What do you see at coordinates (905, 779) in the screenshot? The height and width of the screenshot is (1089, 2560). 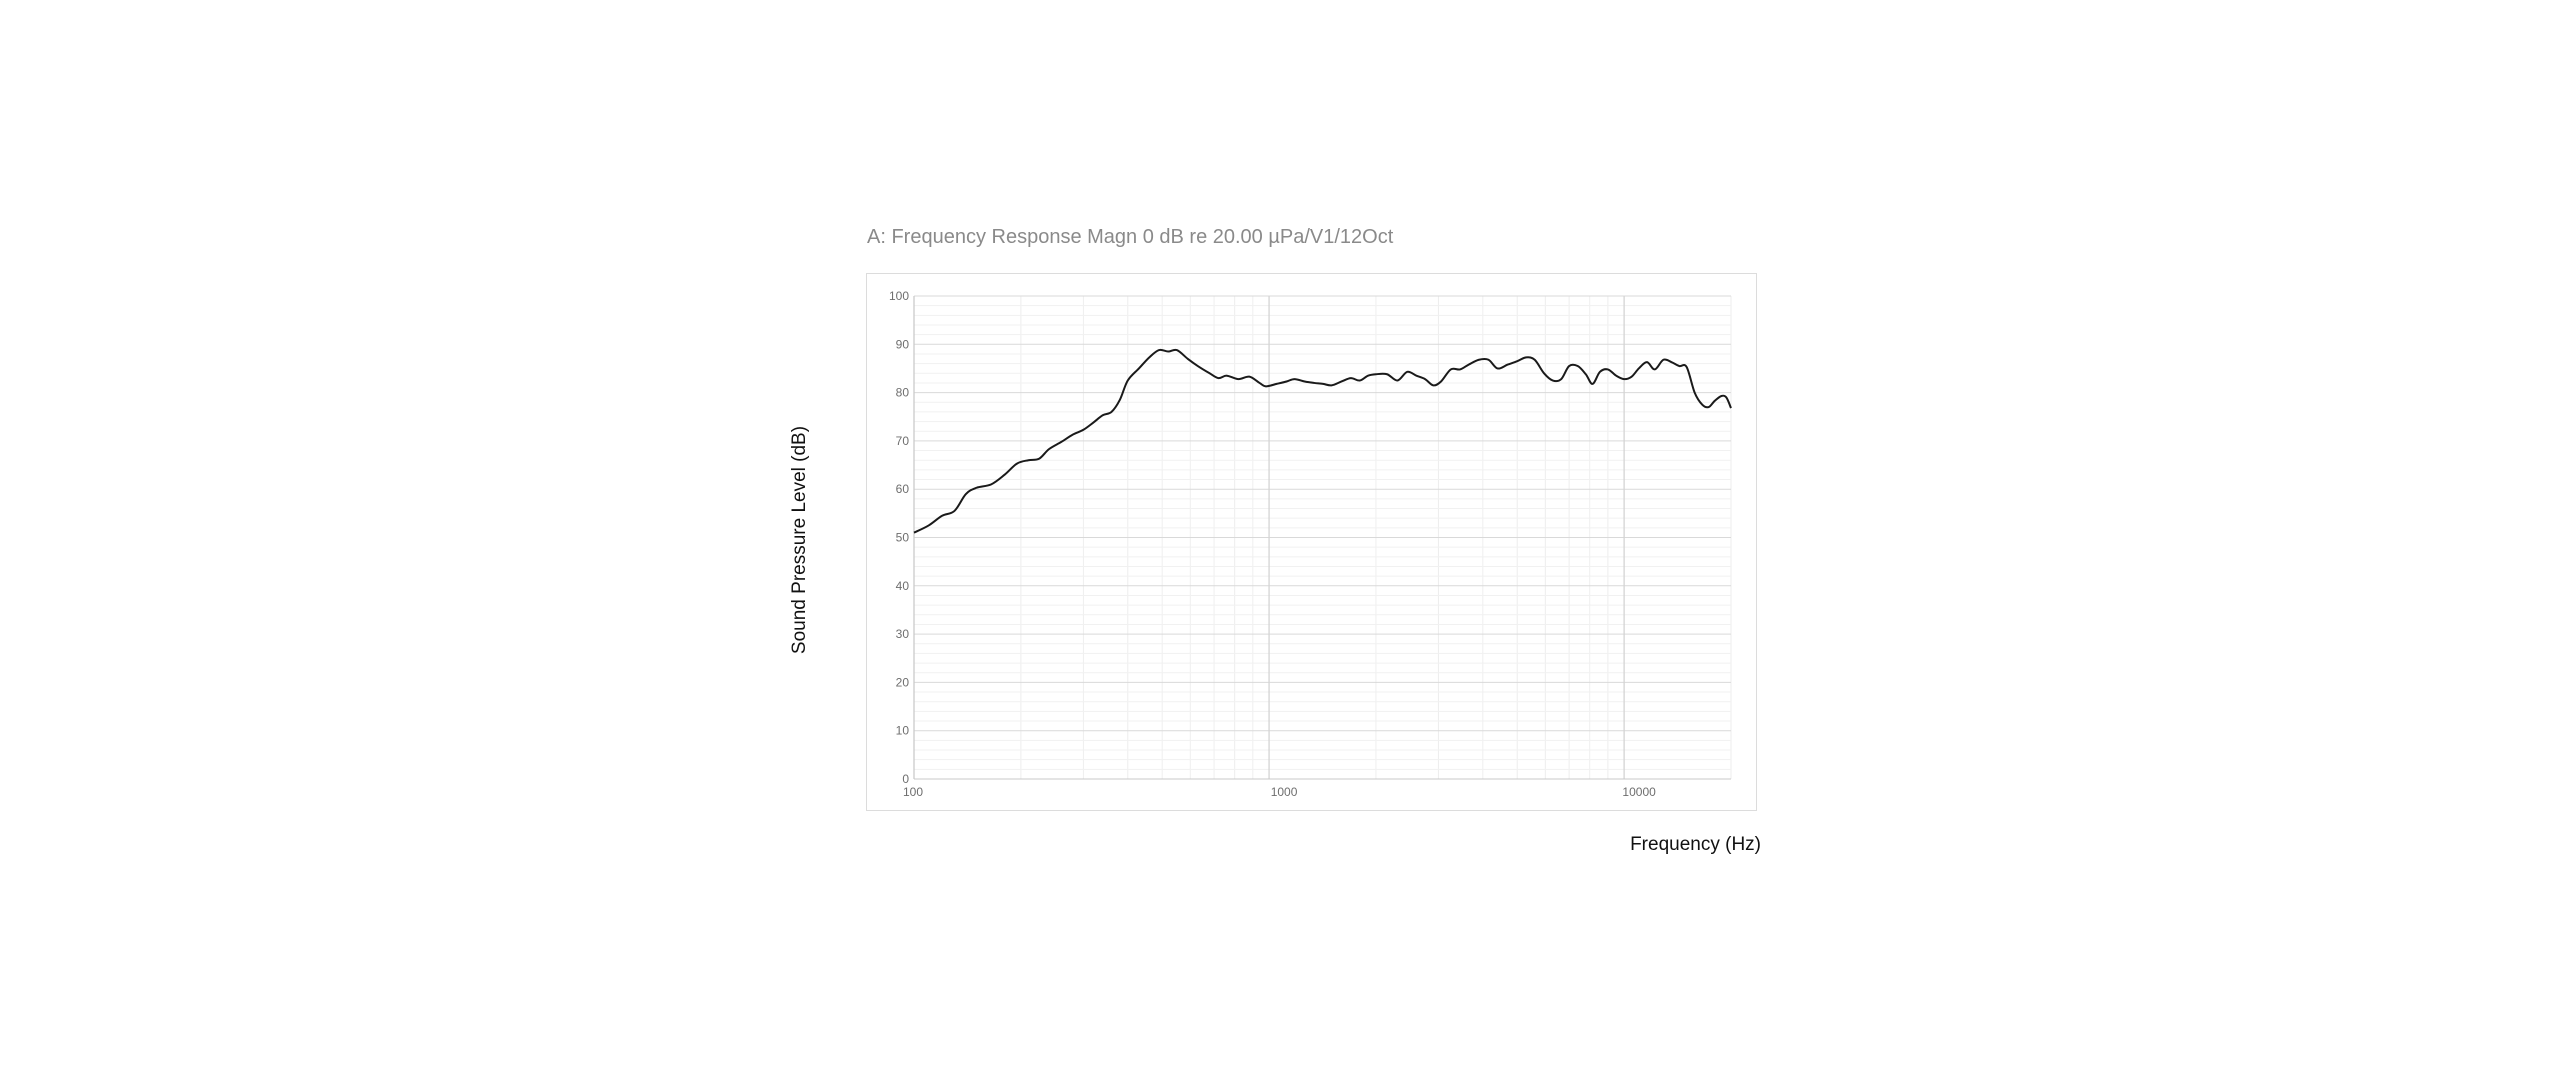 I see `y-tick-label: 0` at bounding box center [905, 779].